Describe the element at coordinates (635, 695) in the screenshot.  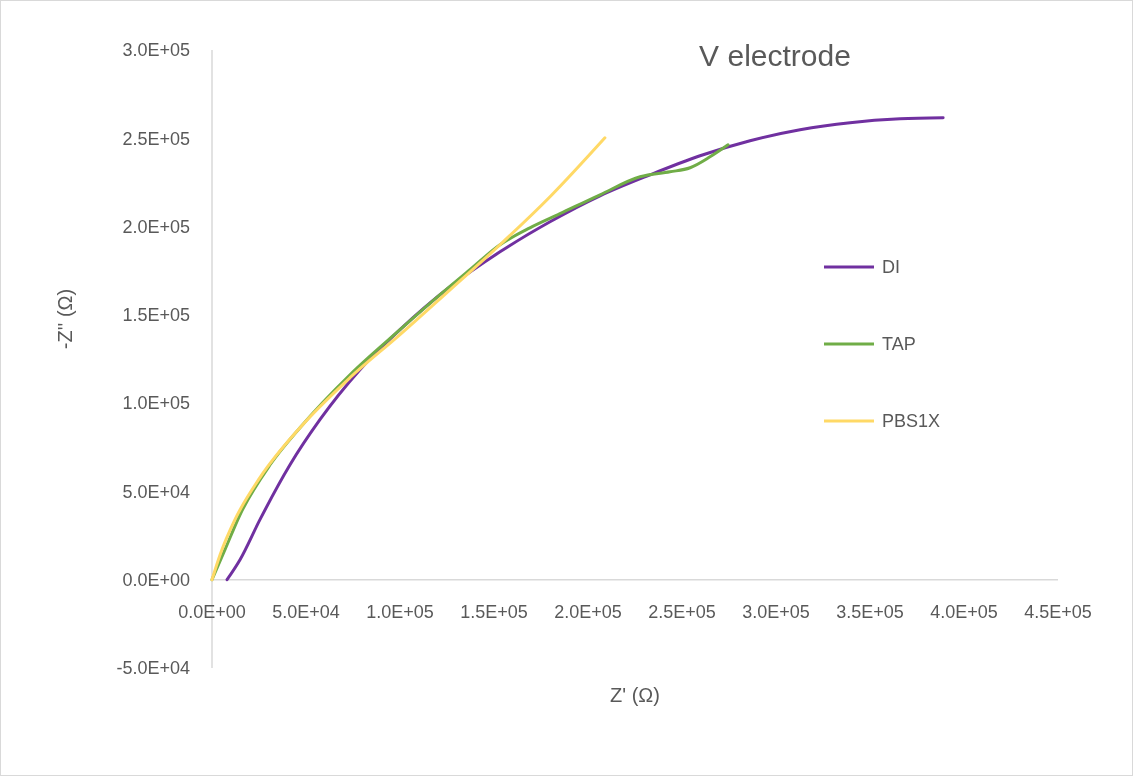
I see `x-axis-title: Z' (Ω)` at that location.